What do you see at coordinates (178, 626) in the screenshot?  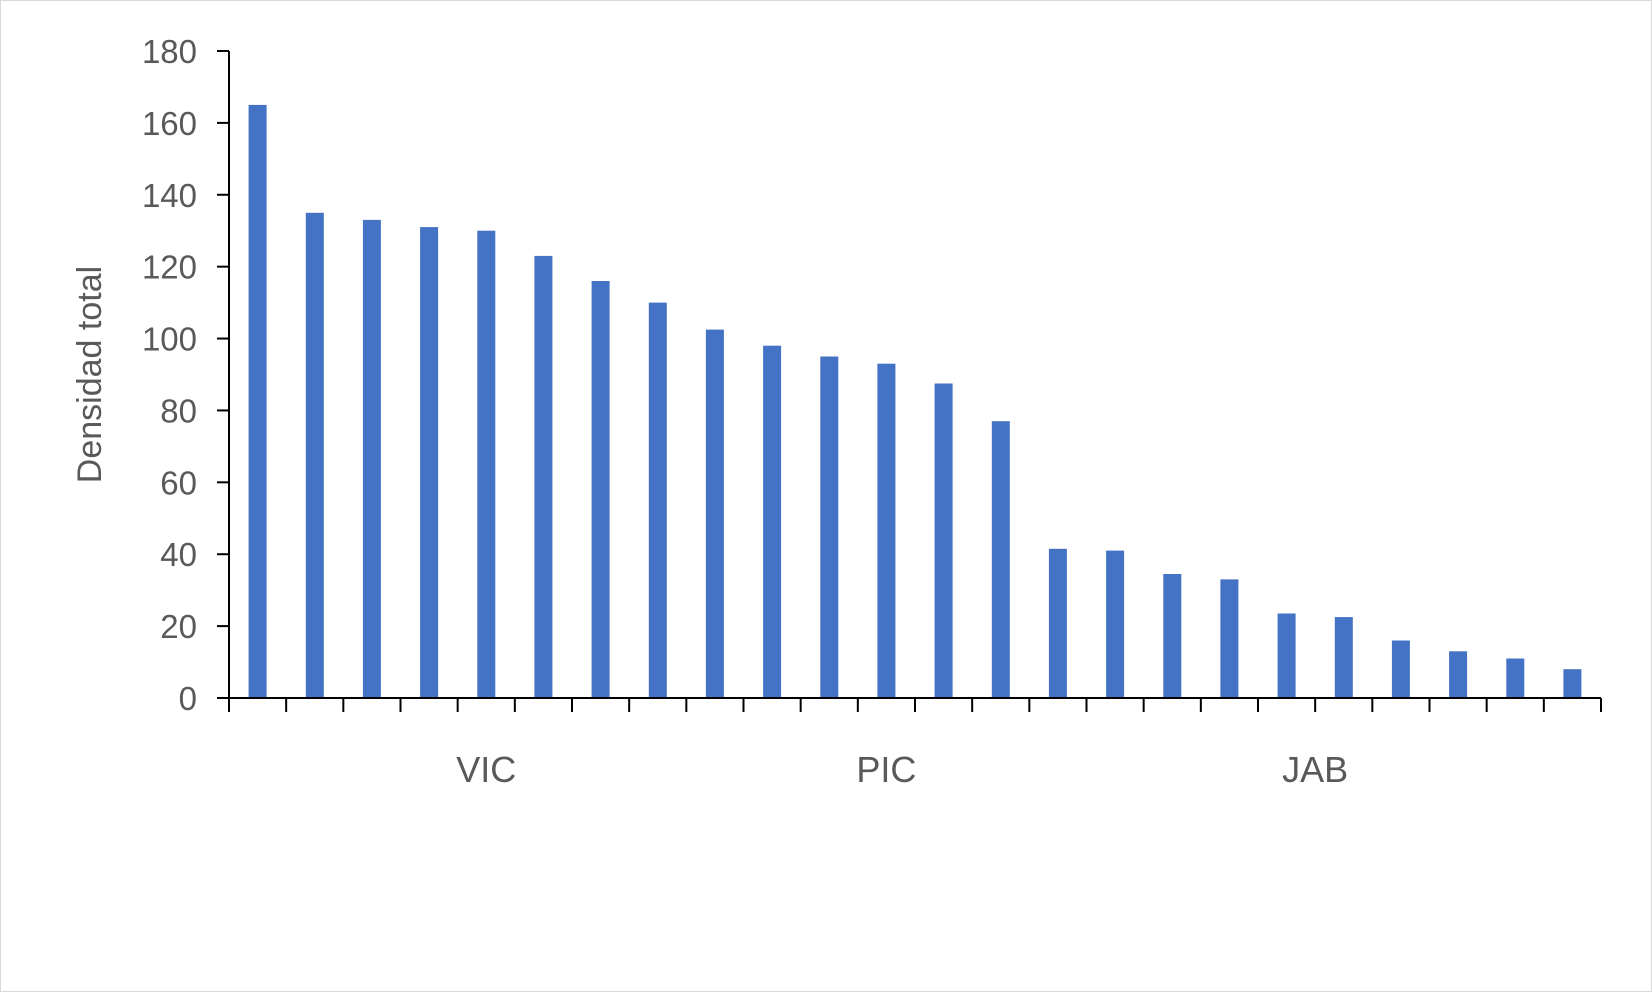 I see `y-tick-label: 20` at bounding box center [178, 626].